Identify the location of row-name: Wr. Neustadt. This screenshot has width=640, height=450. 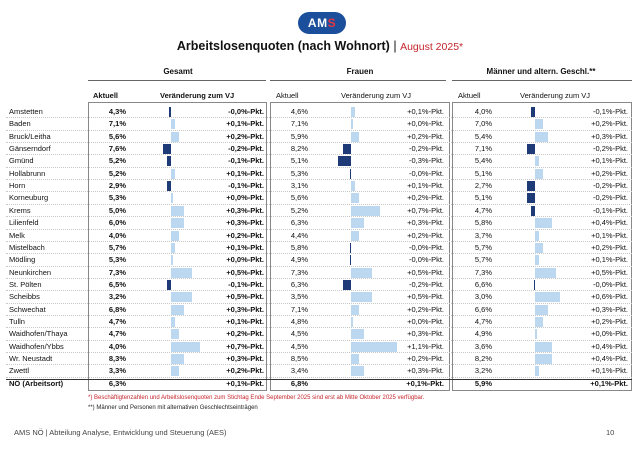
(31, 358).